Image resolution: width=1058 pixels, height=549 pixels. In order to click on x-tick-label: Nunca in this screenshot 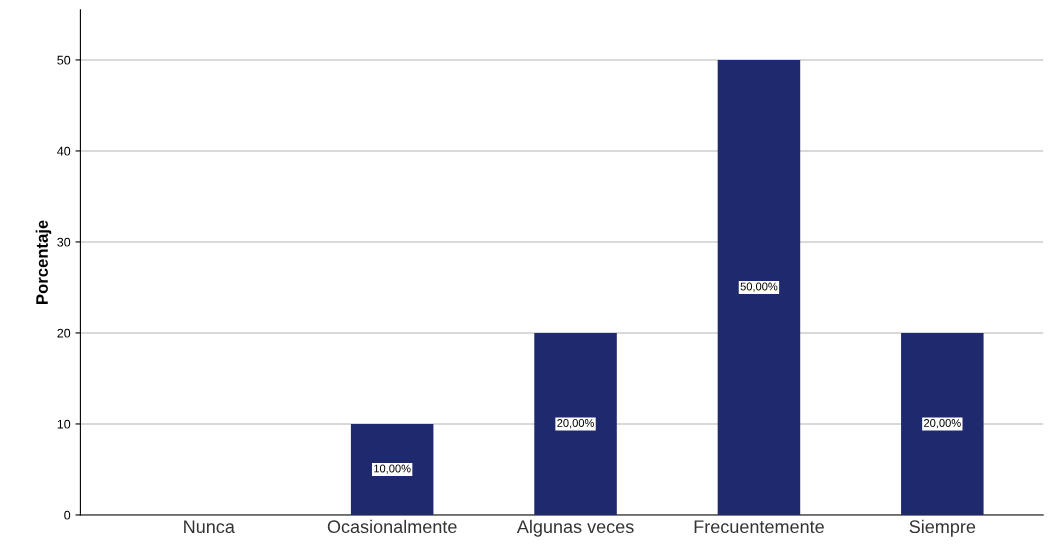, I will do `click(209, 527)`.